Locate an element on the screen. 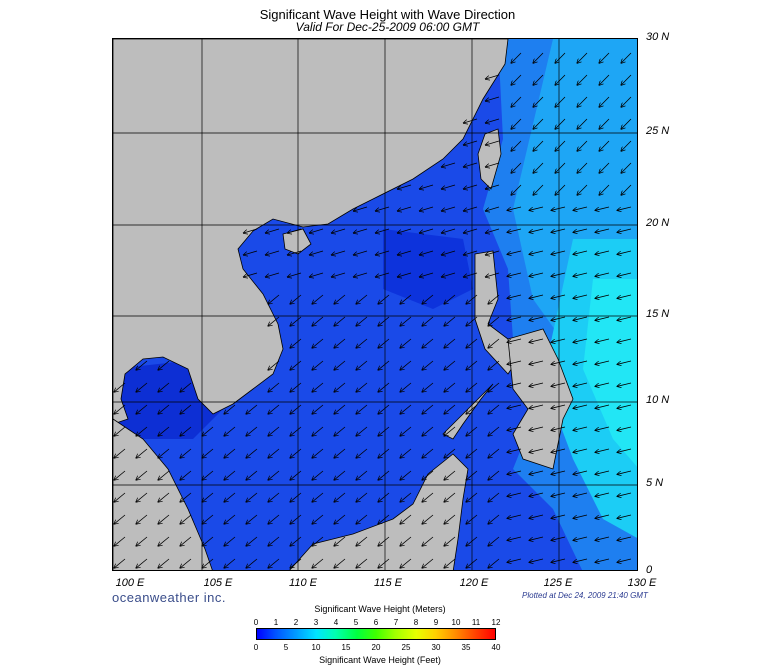  lon-label: 100 E is located at coordinates (130, 583).